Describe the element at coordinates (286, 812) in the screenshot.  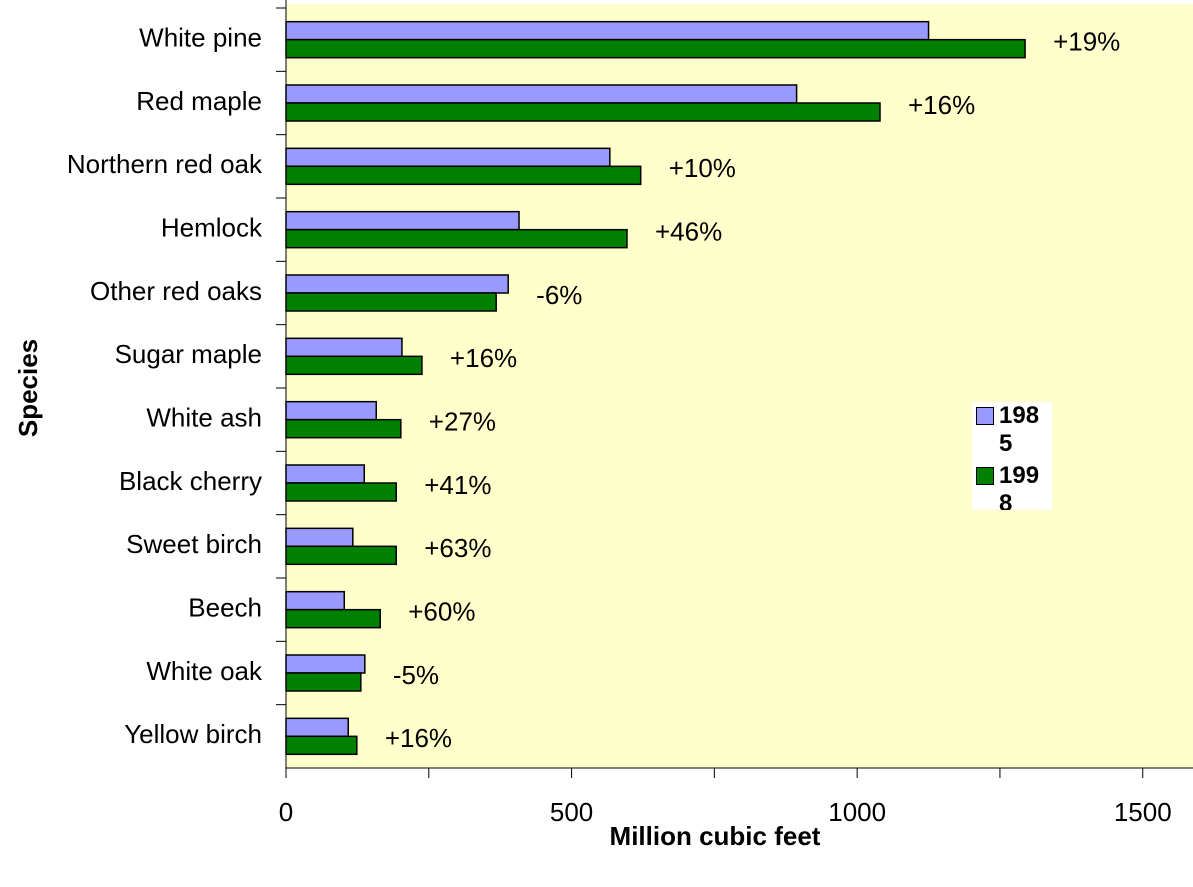
I see `x-tick-label: 0` at that location.